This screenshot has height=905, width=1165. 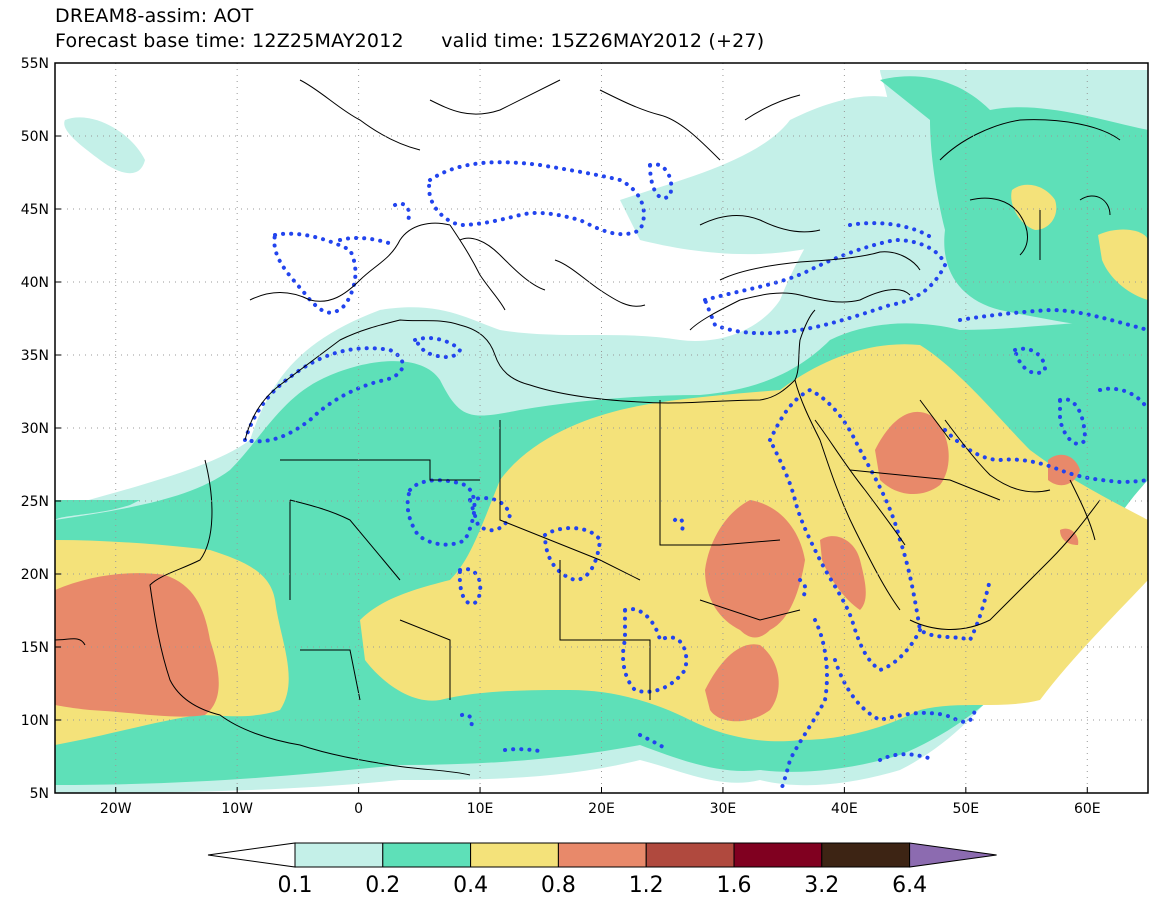 What do you see at coordinates (237, 809) in the screenshot?
I see `lon-label: 10W` at bounding box center [237, 809].